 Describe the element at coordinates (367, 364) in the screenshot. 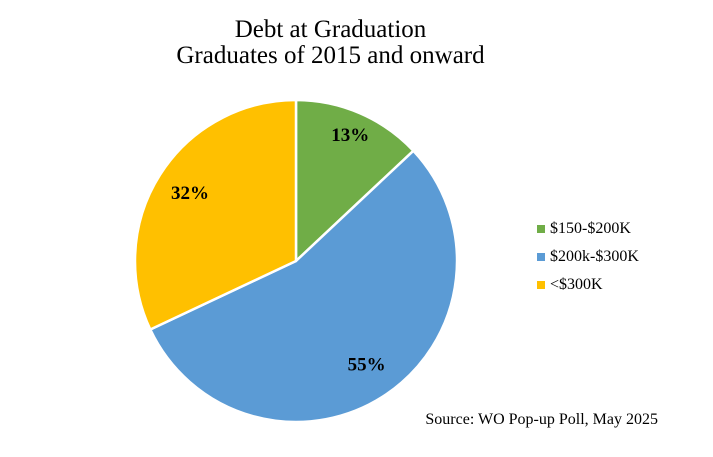

I see `pie-slice-value-label: 55%` at that location.